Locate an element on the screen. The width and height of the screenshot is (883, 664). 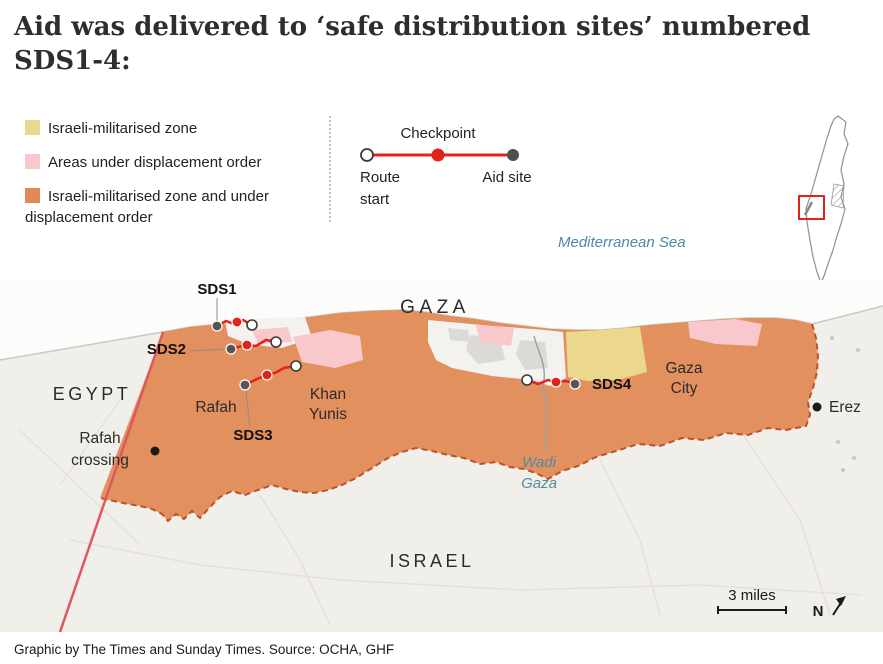
zone-displacement-khan-yunis is located at coordinates (328, 349).